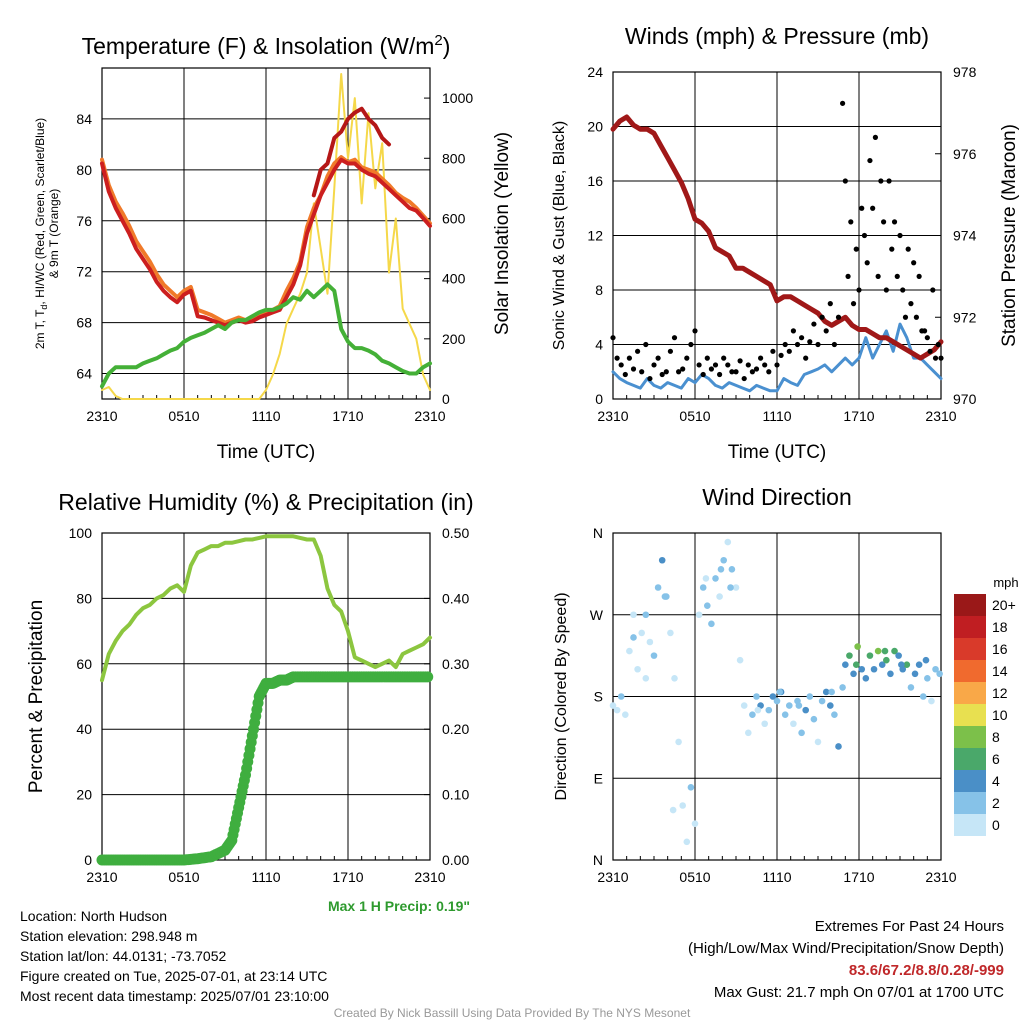  Describe the element at coordinates (694, 416) in the screenshot. I see `x-tick-label: 0510` at that location.